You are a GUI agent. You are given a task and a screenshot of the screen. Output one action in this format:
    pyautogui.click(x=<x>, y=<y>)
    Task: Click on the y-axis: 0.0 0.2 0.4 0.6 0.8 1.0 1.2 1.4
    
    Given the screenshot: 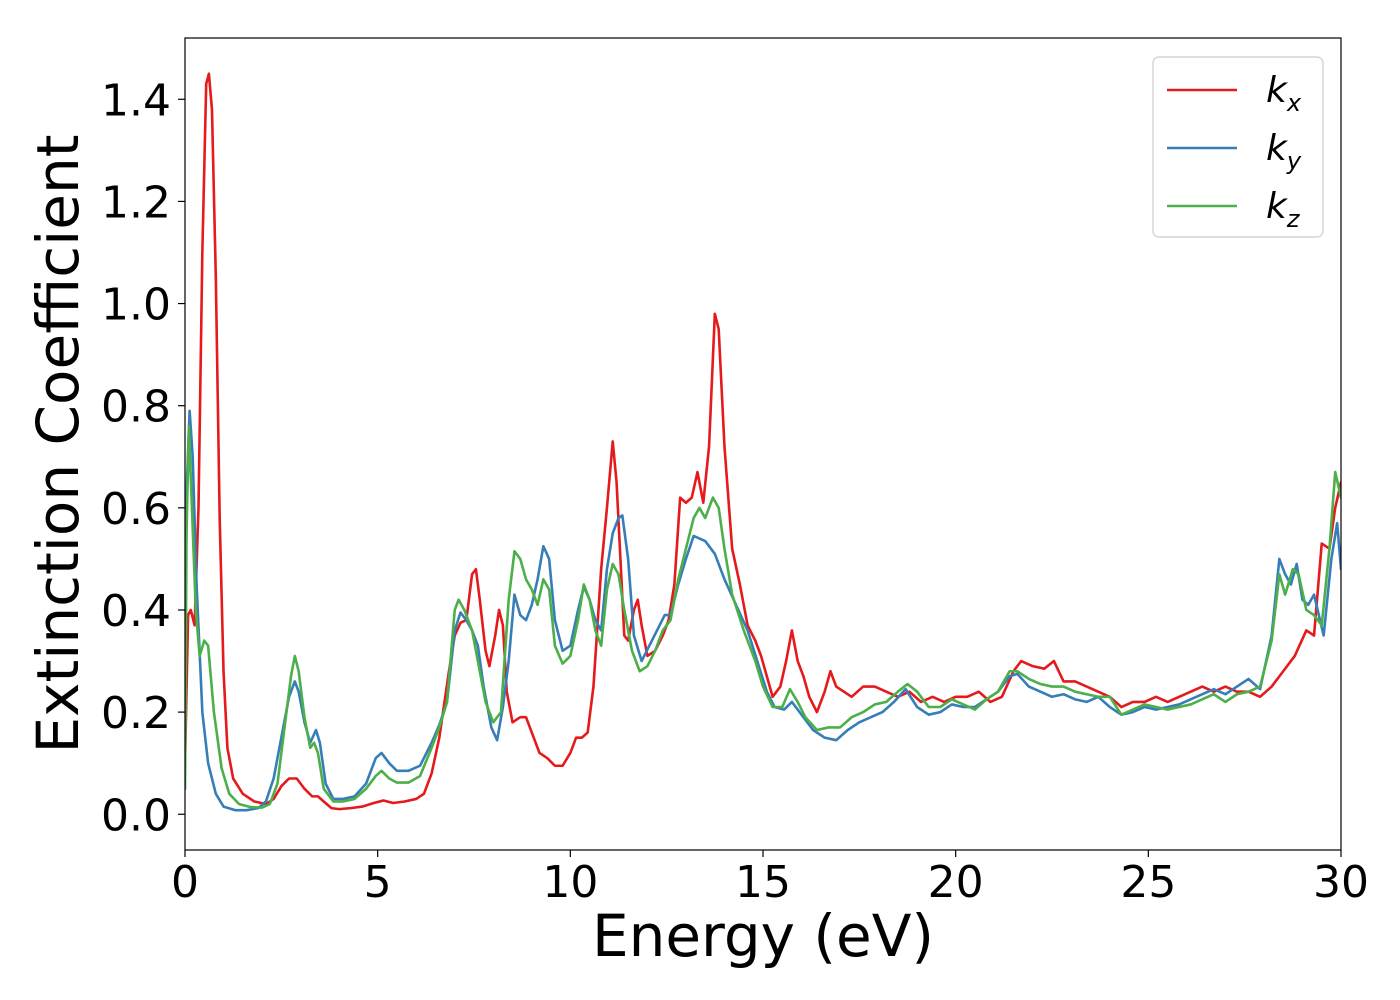 What is the action you would take?
    pyautogui.click(x=143, y=458)
    